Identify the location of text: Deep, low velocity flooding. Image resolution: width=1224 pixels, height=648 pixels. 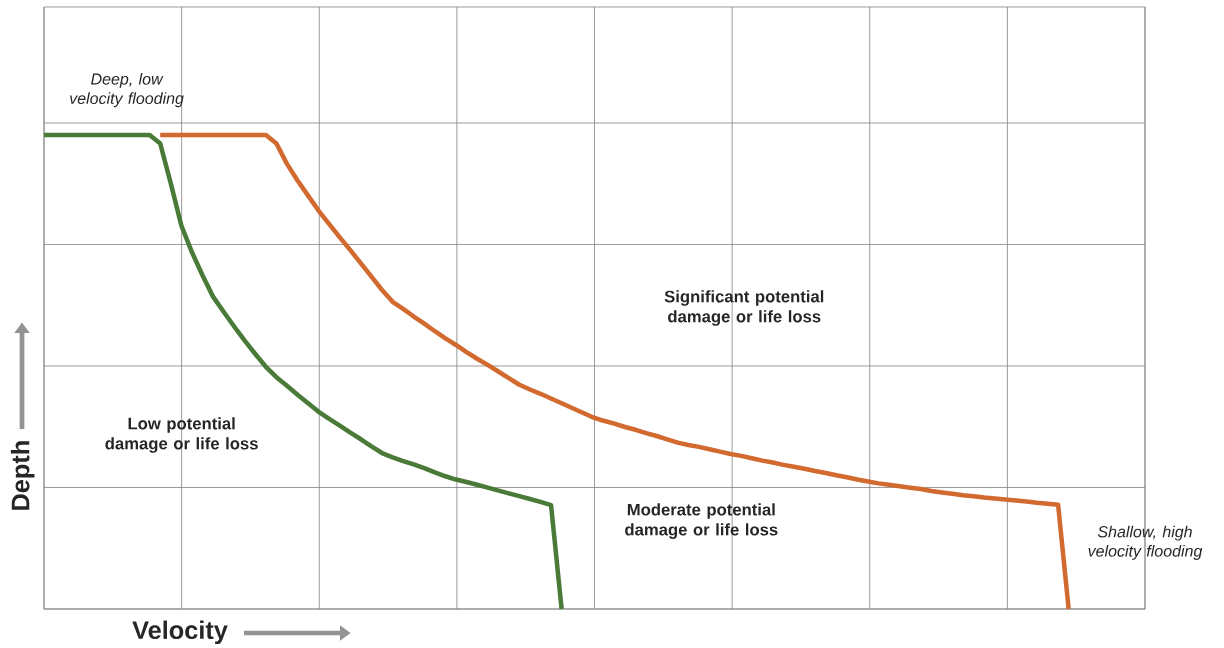
(127, 90).